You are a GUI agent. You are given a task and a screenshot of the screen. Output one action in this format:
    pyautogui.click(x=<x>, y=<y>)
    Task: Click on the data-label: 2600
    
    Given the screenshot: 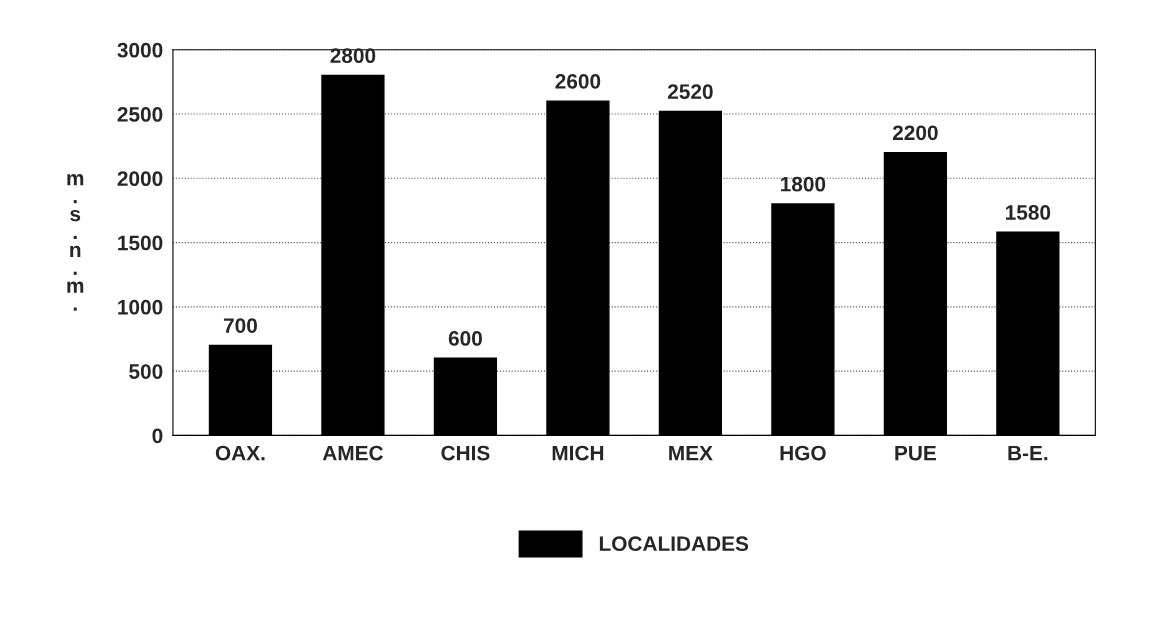 What is the action you would take?
    pyautogui.click(x=578, y=81)
    